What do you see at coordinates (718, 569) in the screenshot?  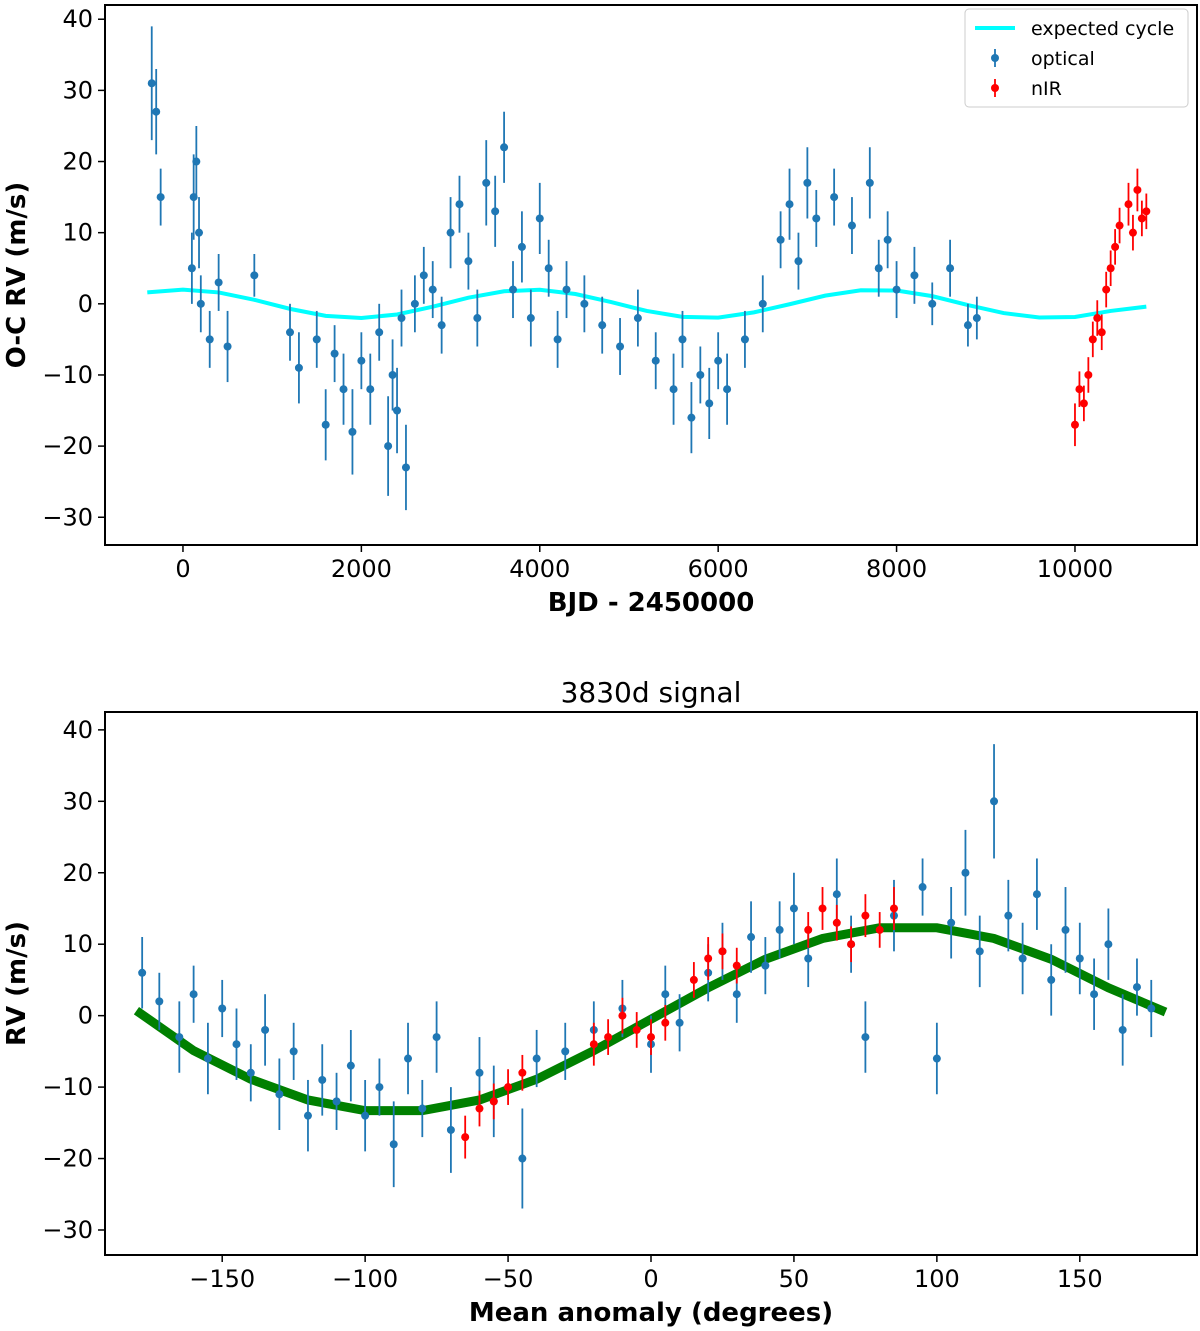 I see `x-tick-label: 6000` at bounding box center [718, 569].